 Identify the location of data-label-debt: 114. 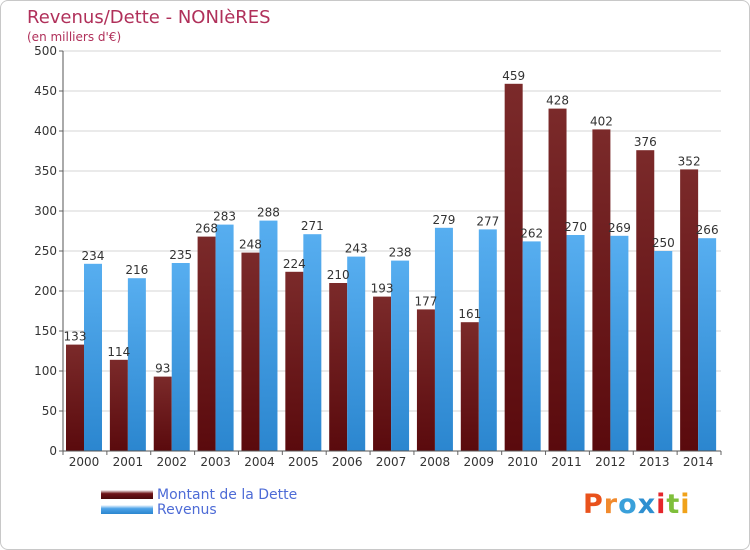
(118, 352).